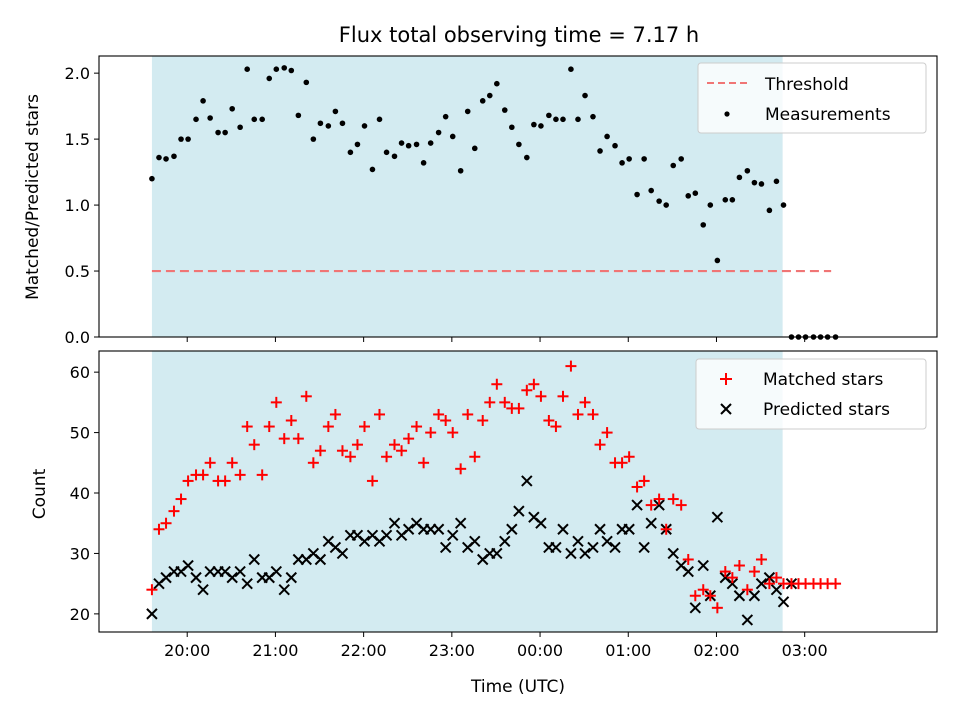 This screenshot has height=720, width=960. What do you see at coordinates (805, 650) in the screenshot?
I see `x-tick-label: 03:00` at bounding box center [805, 650].